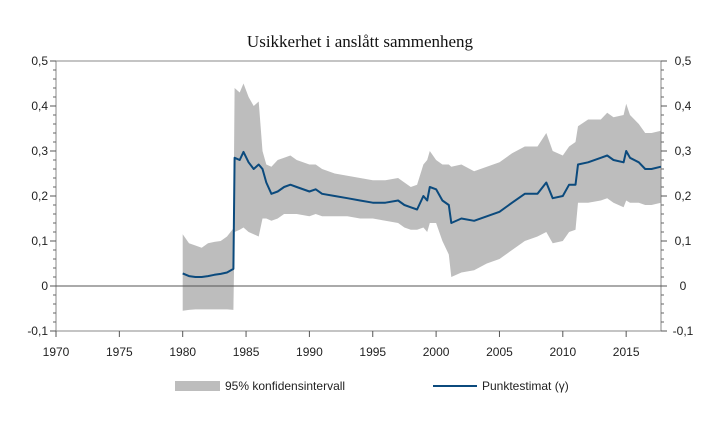 The height and width of the screenshot is (425, 719). I want to click on y-tick-label-left: 0,1, so click(39, 241).